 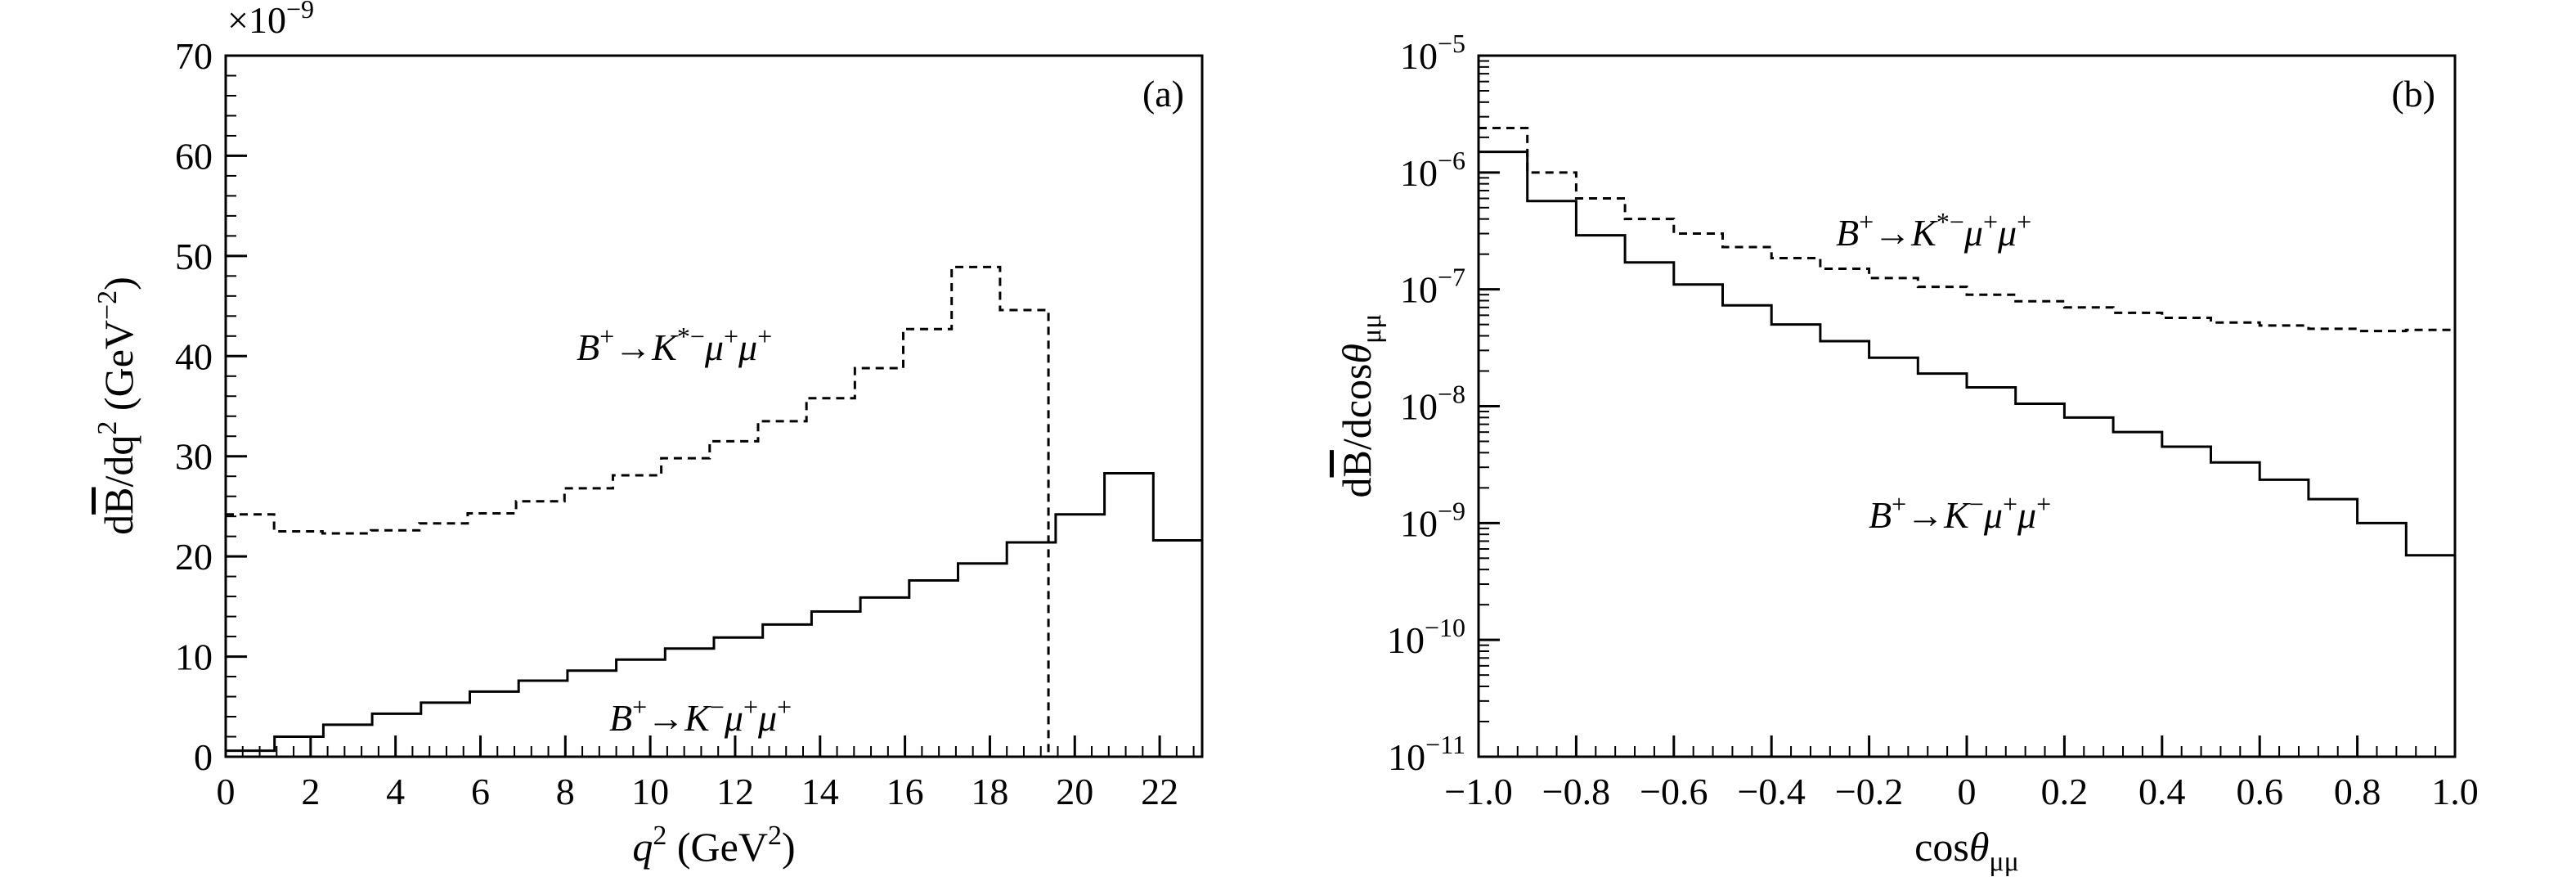 I want to click on x-tick-label: −0.6, so click(x=1674, y=791).